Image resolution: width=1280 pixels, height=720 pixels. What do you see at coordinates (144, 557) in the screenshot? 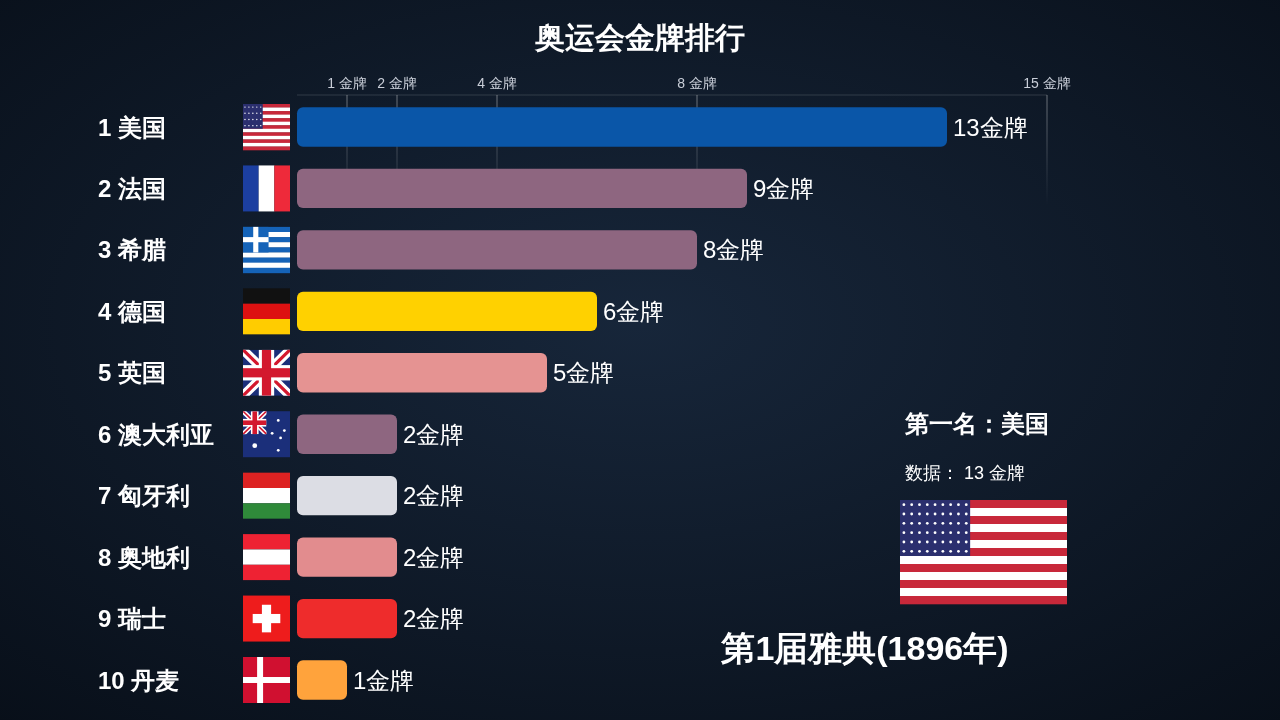
I see `y-tick-label: 8 奥地利` at bounding box center [144, 557].